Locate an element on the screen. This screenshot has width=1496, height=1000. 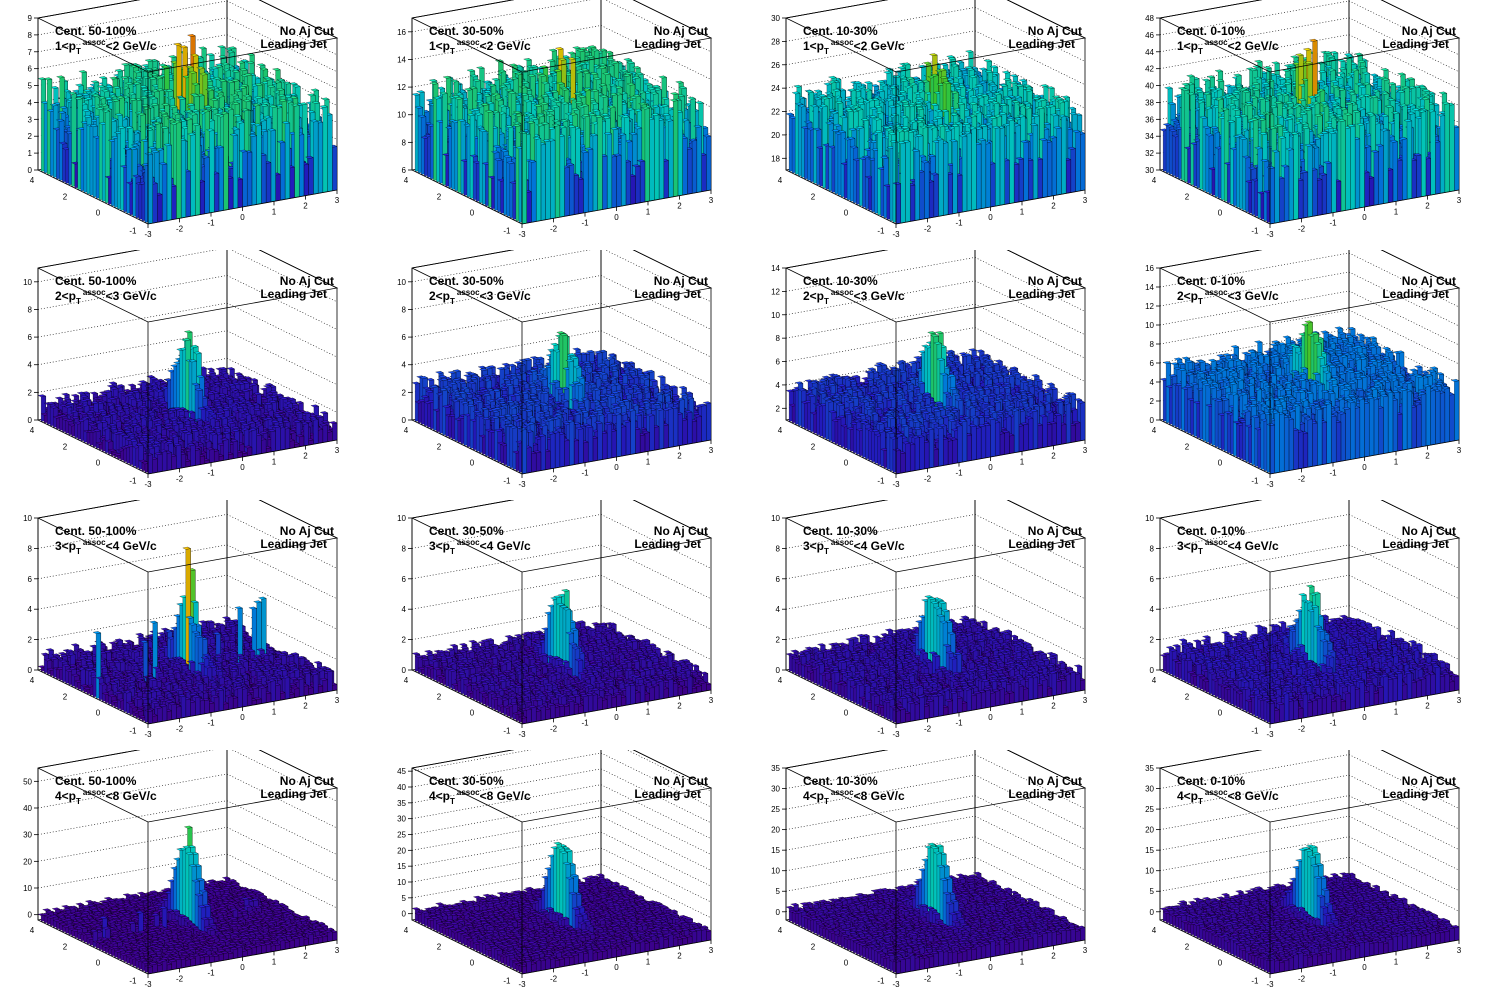
pt-subscript: T is located at coordinates (78, 51).